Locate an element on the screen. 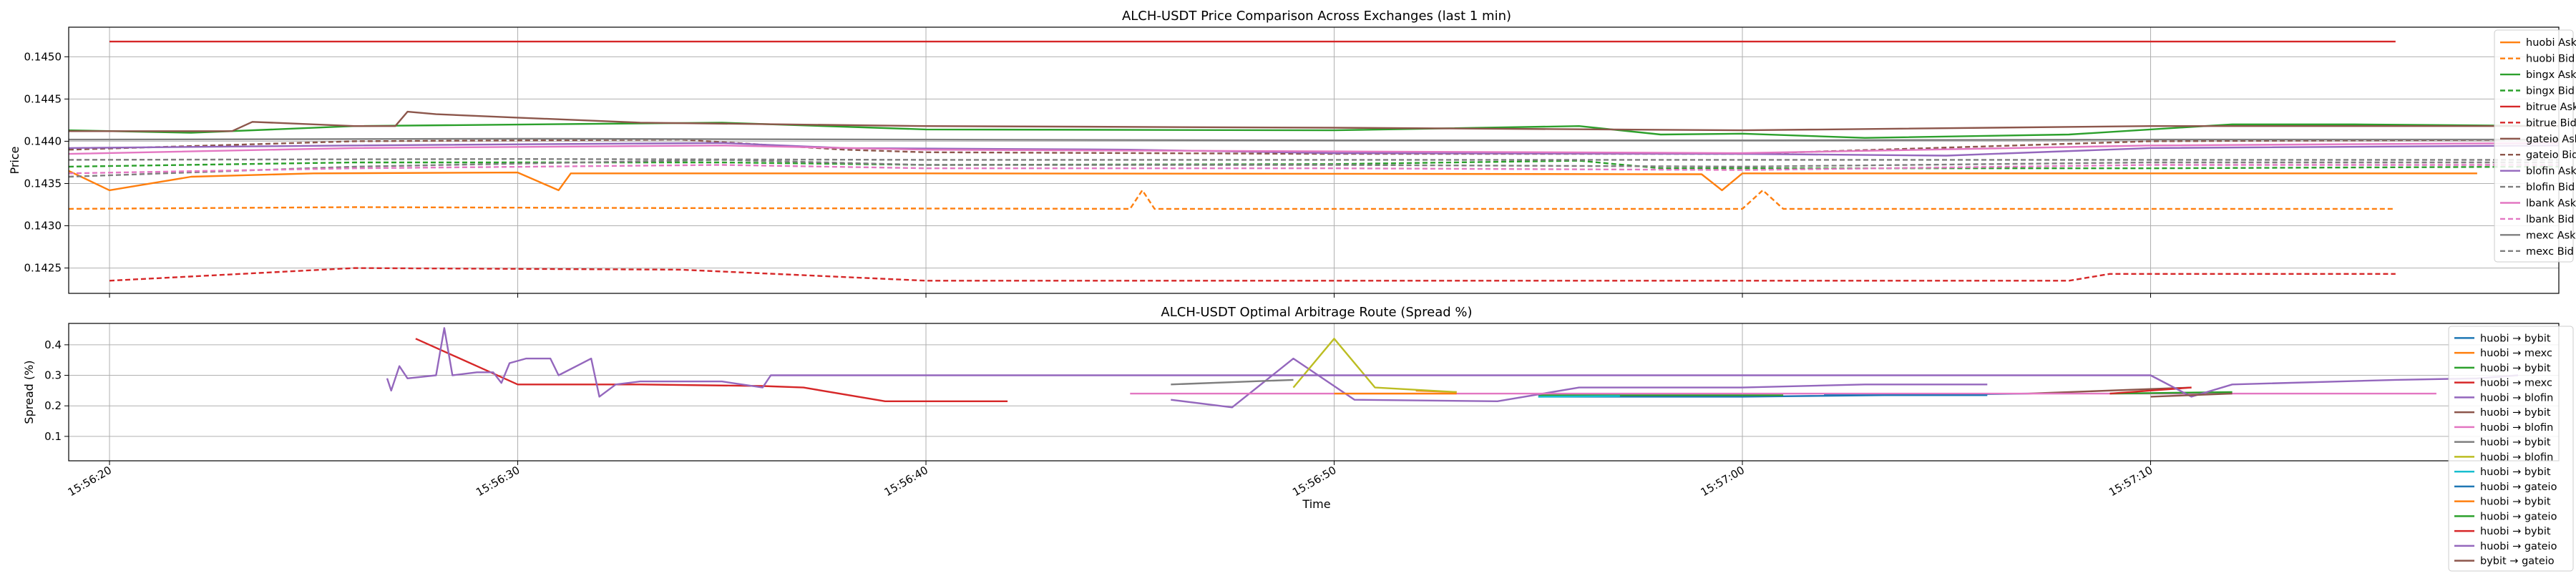 The width and height of the screenshot is (2576, 576). price-legend-label: lbank Bid is located at coordinates (2550, 219).